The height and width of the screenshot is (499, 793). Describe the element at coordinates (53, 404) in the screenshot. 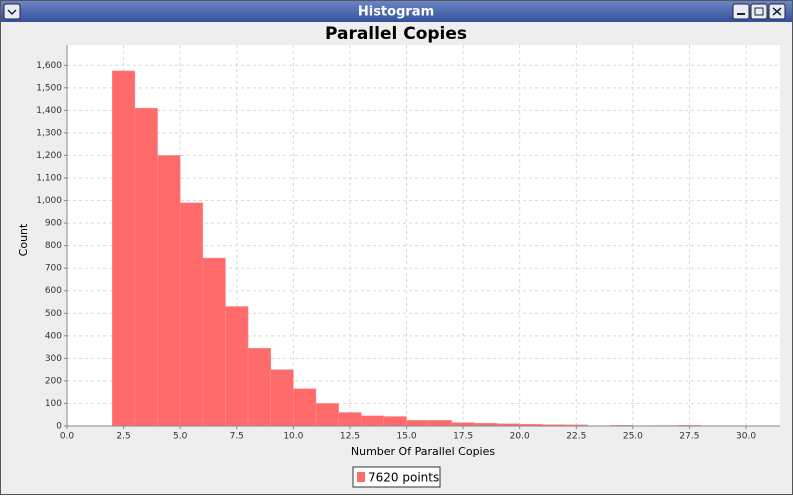

I see `y-tick-label: 100` at that location.